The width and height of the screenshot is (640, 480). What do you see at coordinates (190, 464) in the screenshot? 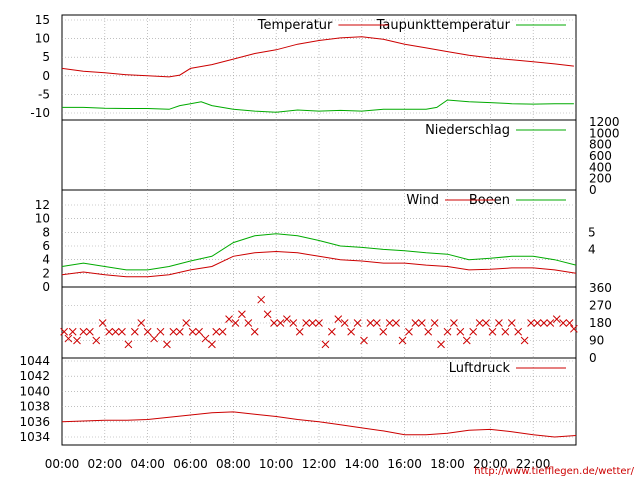
I see `x-tick-label: 06:00` at bounding box center [190, 464].